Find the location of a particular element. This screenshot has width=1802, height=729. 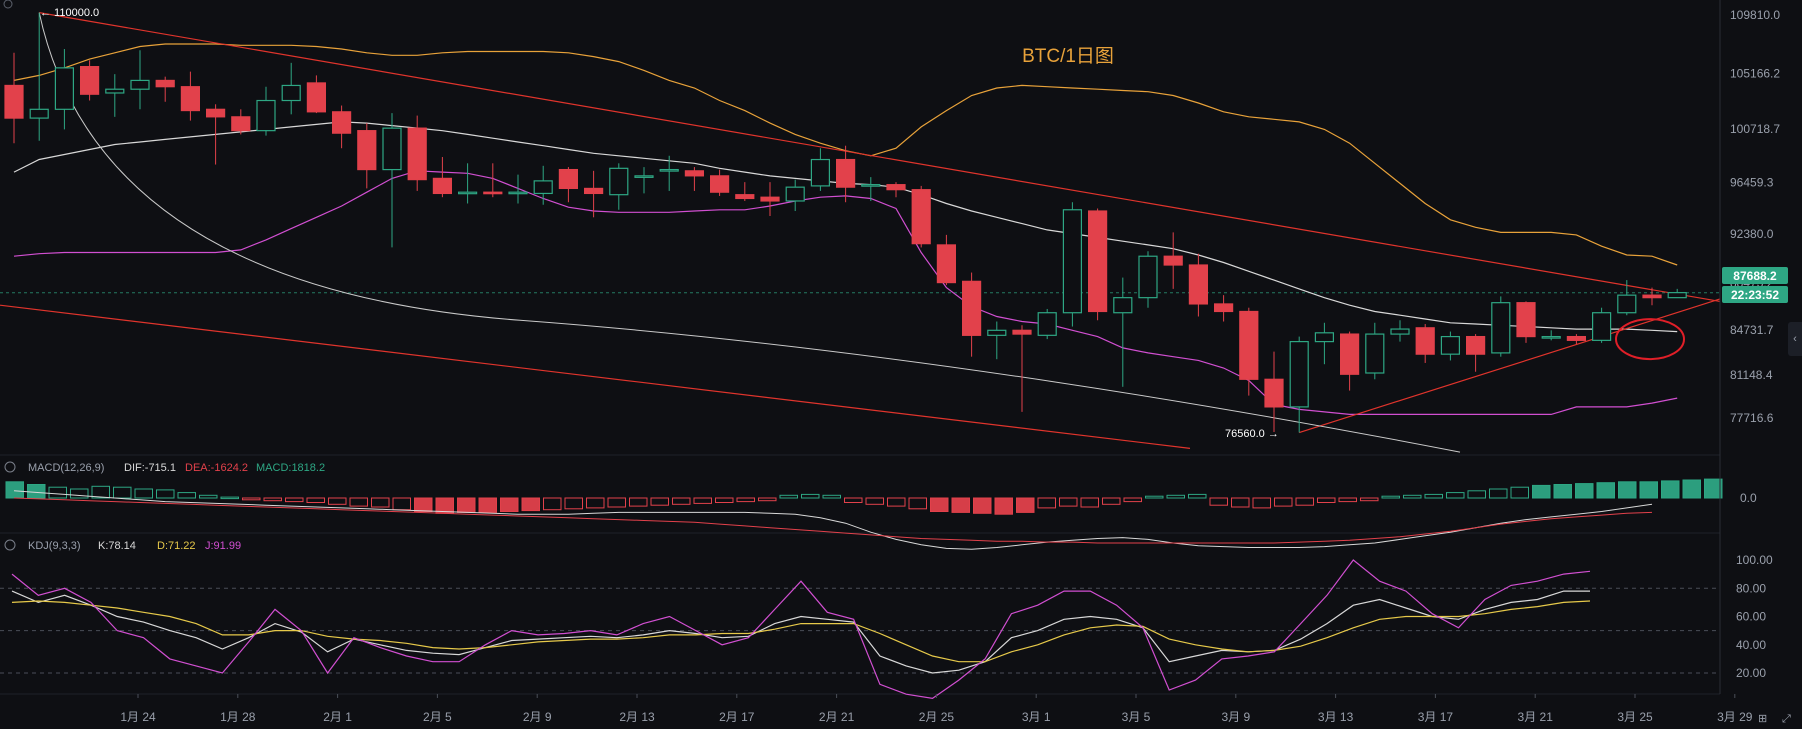

fullscreen-icon: ⤢ is located at coordinates (1786, 719).